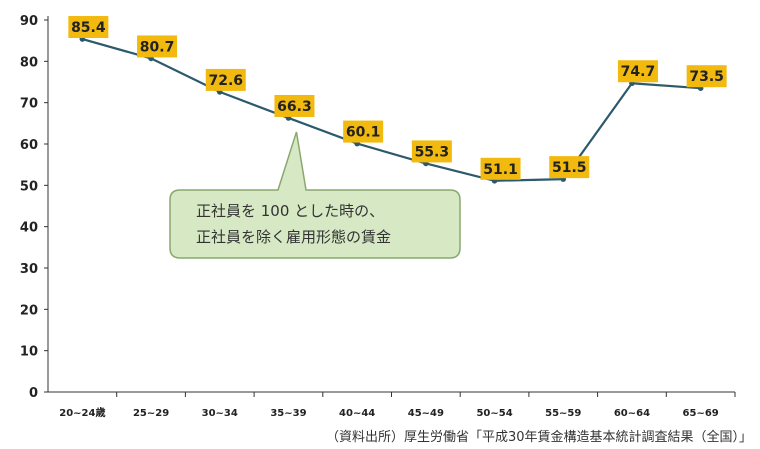  I want to click on data-label: 66.3, so click(294, 107).